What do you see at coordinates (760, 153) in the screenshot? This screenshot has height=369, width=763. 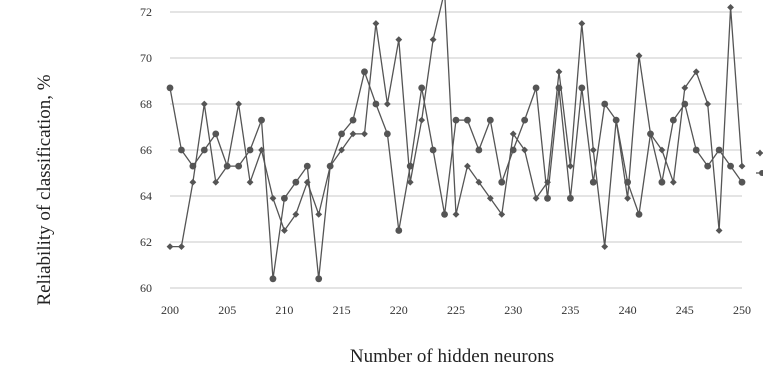 I see `legend-marker-diamond` at bounding box center [760, 153].